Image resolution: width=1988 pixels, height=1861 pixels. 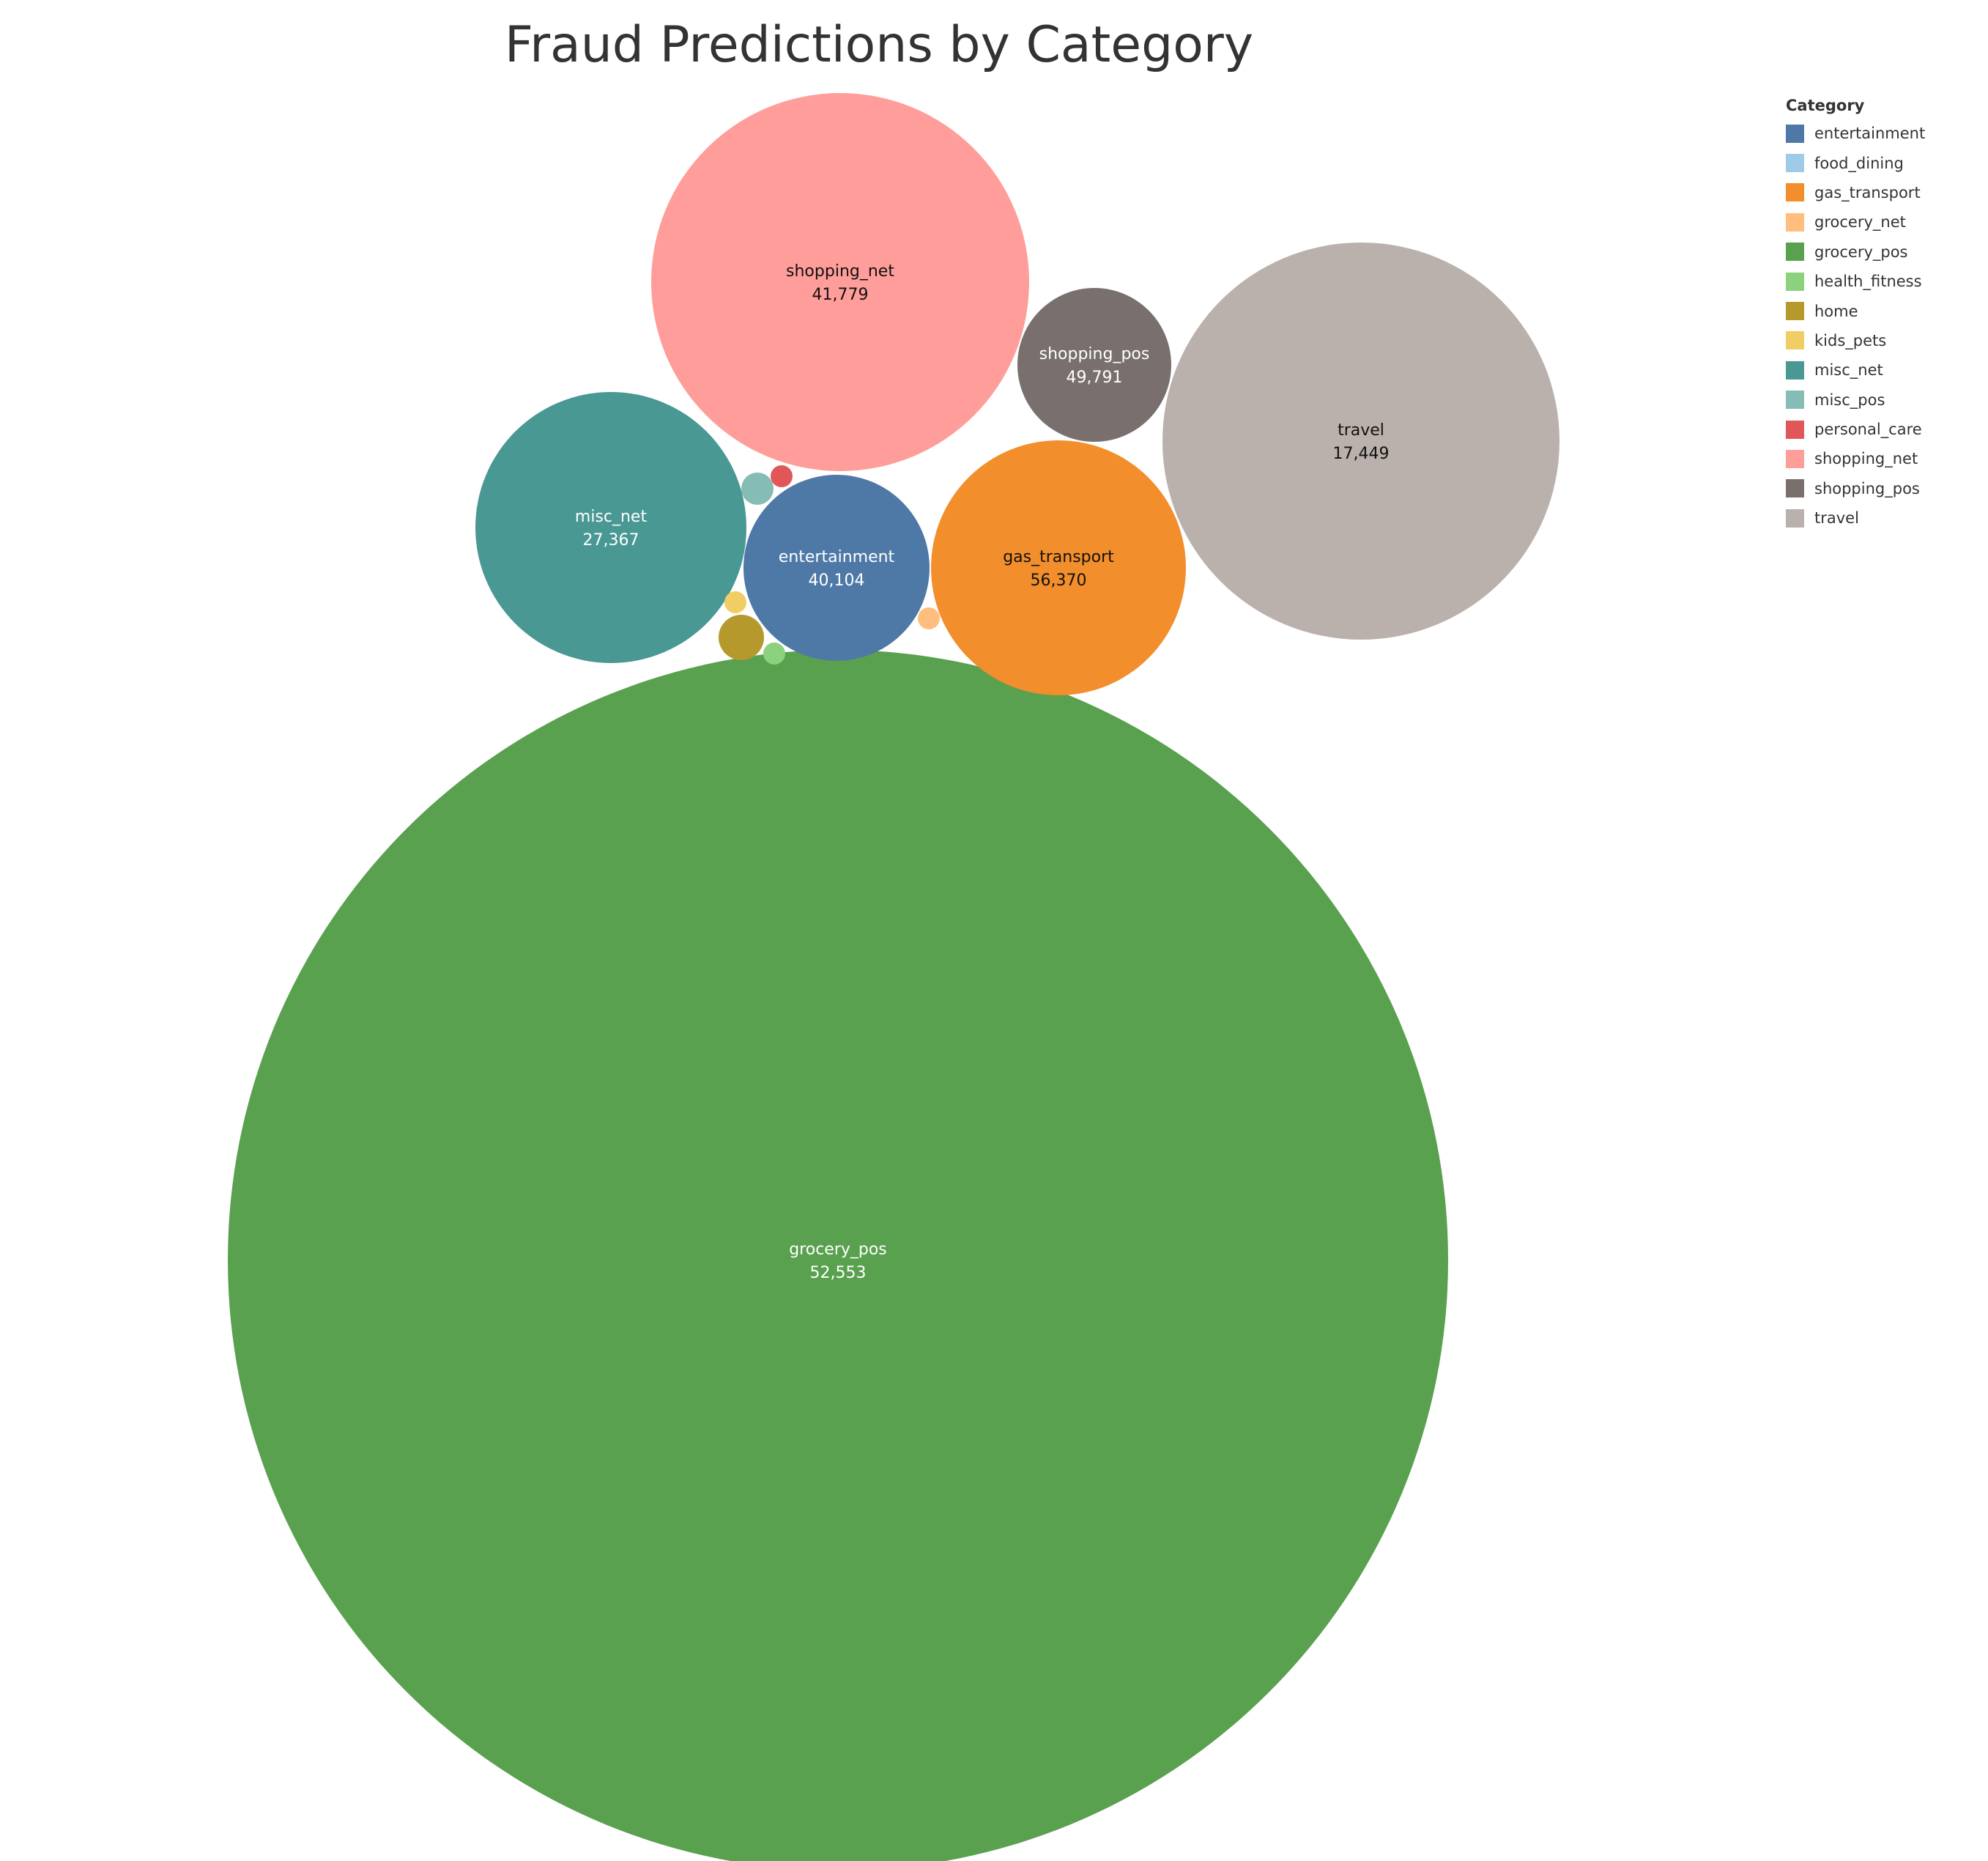 I want to click on bubble-label-shopping-pos: shopping_pos, so click(x=1094, y=354).